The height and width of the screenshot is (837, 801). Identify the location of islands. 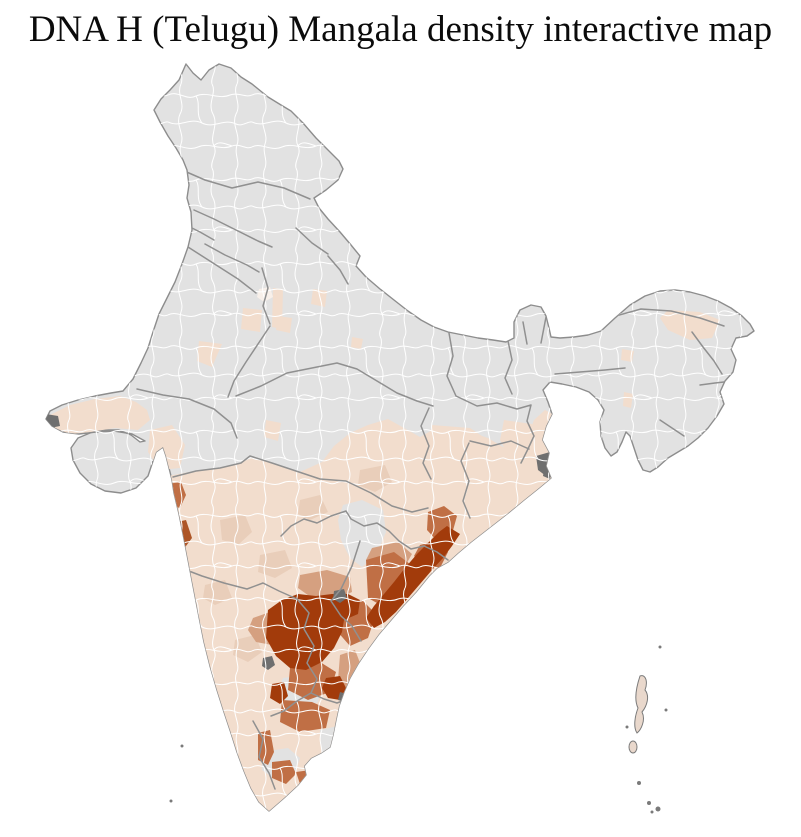
(418, 729).